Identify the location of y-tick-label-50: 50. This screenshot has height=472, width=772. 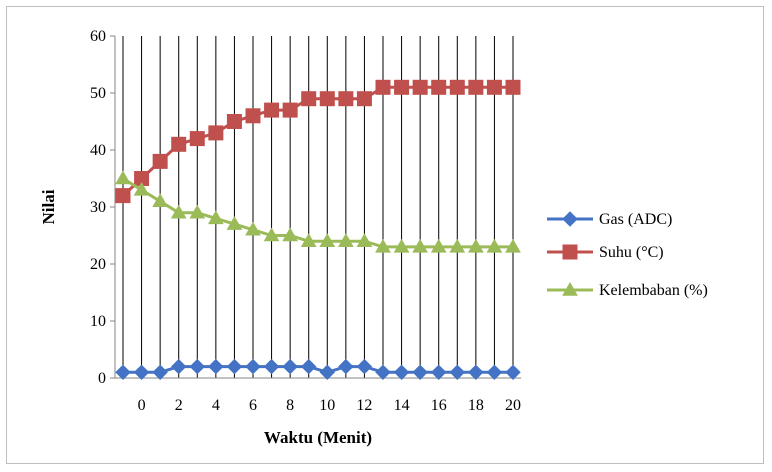
(98, 93).